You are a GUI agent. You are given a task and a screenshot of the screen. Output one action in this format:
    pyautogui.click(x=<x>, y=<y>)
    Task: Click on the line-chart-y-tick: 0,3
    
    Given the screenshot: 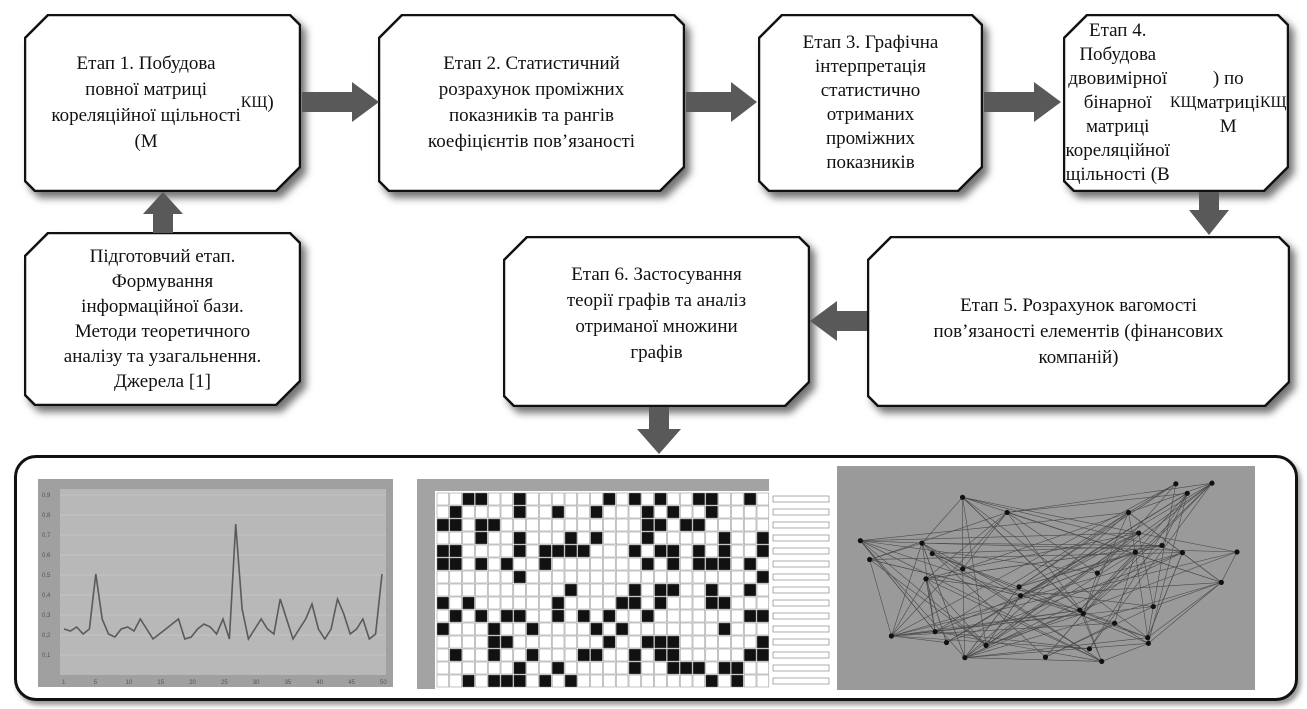 What is the action you would take?
    pyautogui.click(x=46, y=616)
    